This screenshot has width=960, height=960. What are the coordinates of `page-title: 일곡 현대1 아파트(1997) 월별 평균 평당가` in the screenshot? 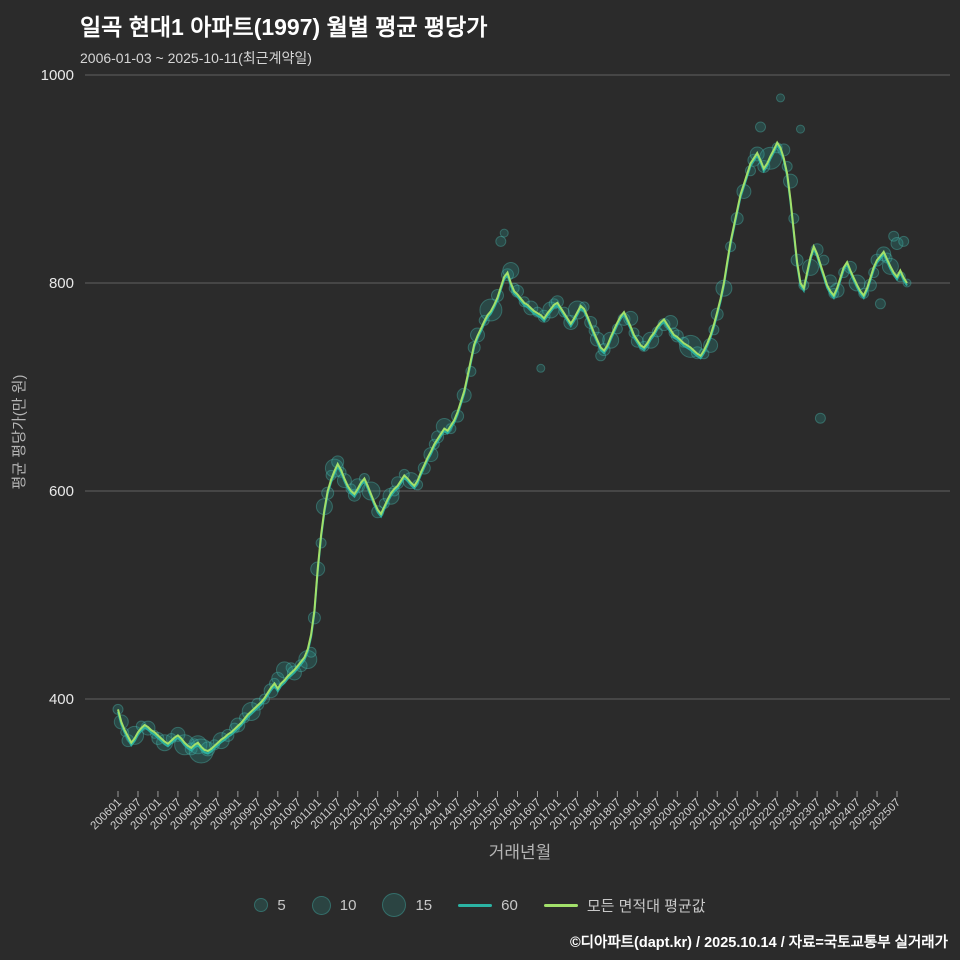 It's located at (284, 27).